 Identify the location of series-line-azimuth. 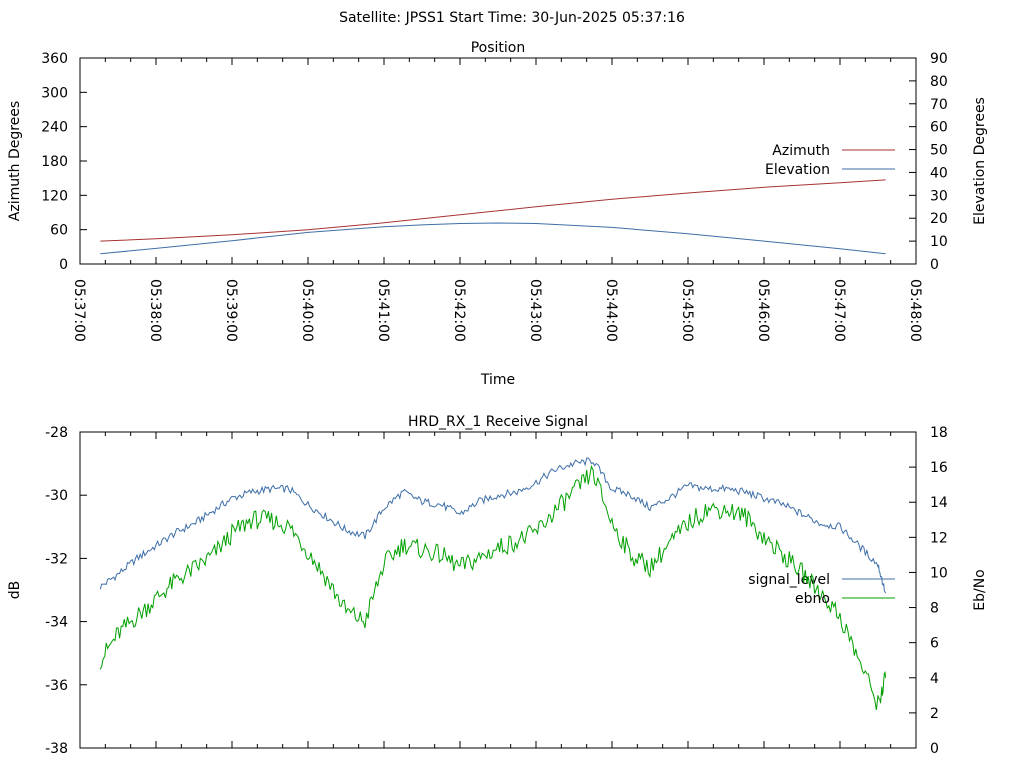
(493, 210).